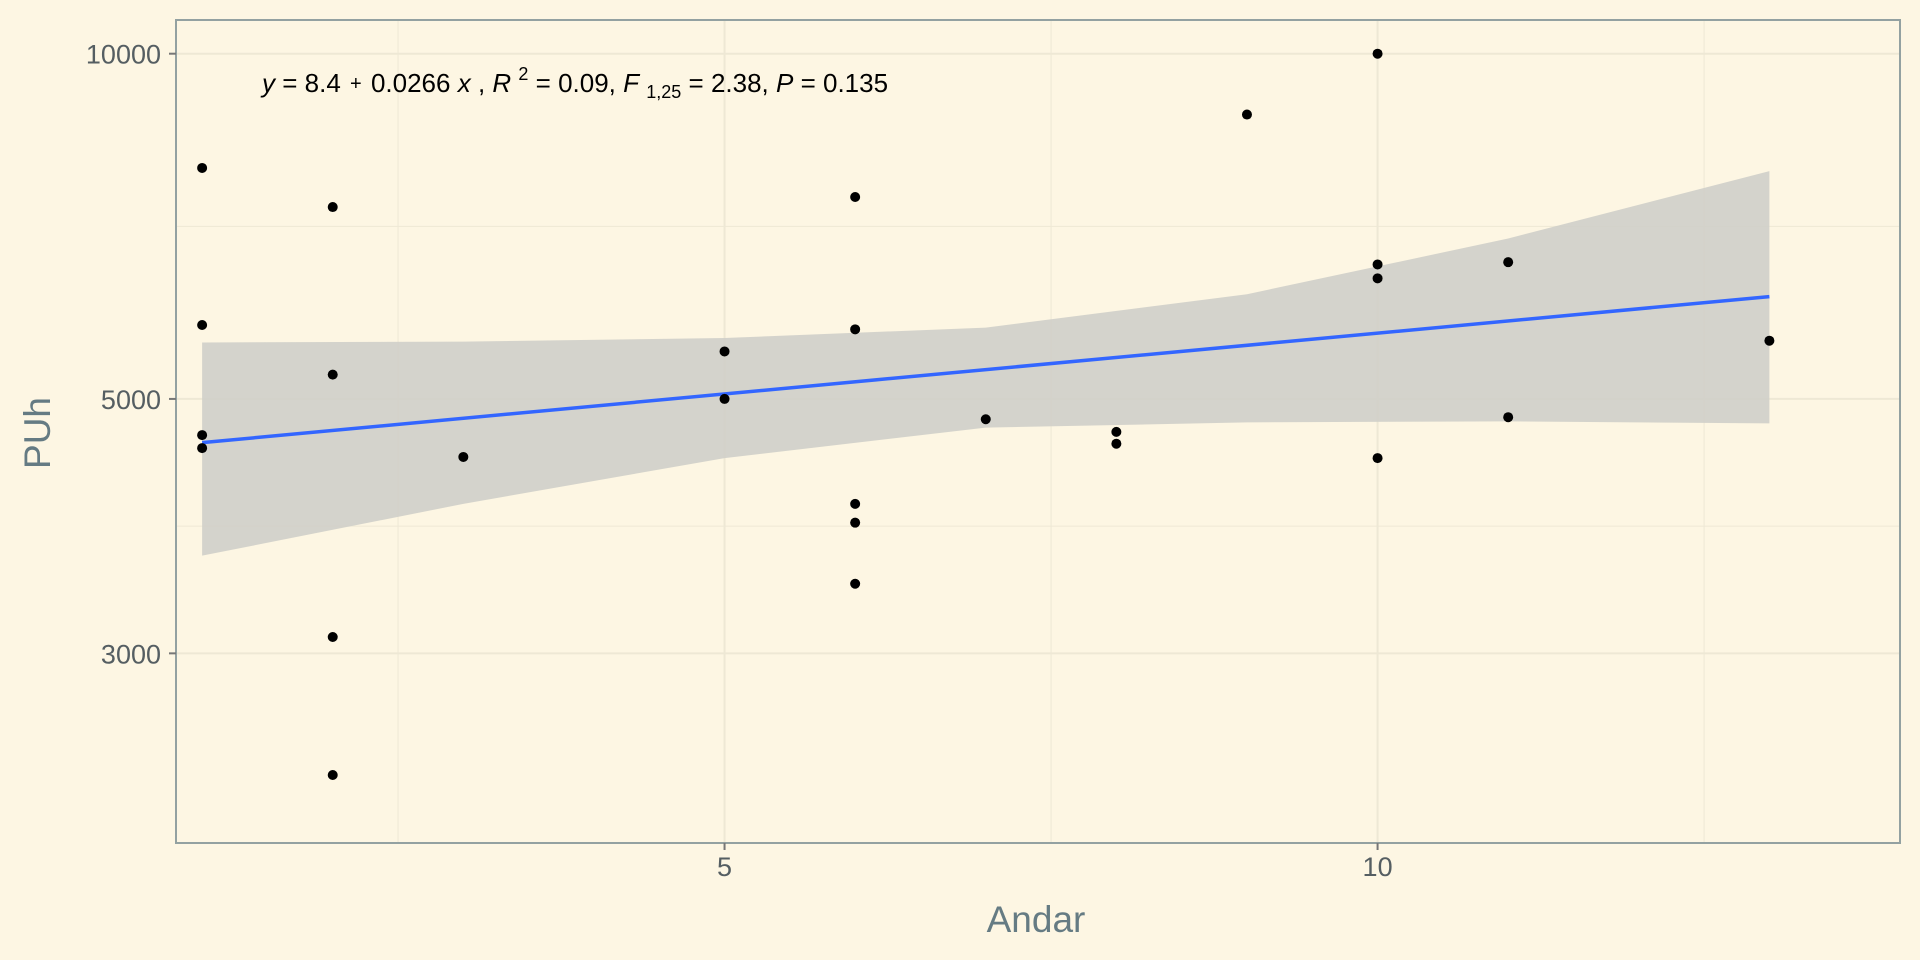  I want to click on y-tick-label: 5000, so click(131, 400).